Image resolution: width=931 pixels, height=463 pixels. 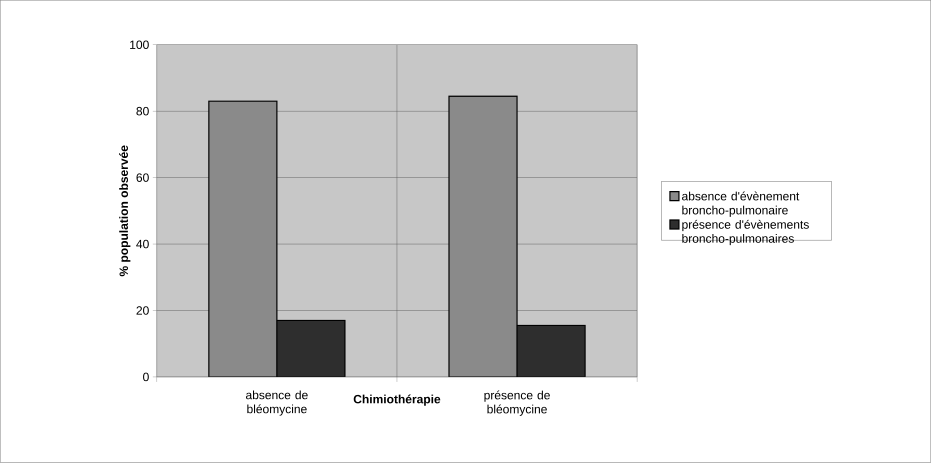 What do you see at coordinates (745, 233) in the screenshot?
I see `legend-label: présence d'évènements broncho-pulmonaires` at bounding box center [745, 233].